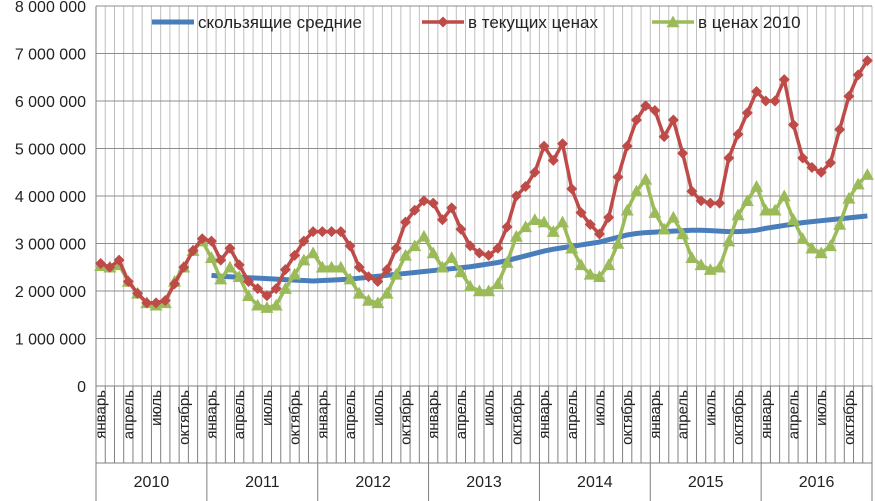  I want to click on legend-item: в ценах 2010, so click(726, 22).